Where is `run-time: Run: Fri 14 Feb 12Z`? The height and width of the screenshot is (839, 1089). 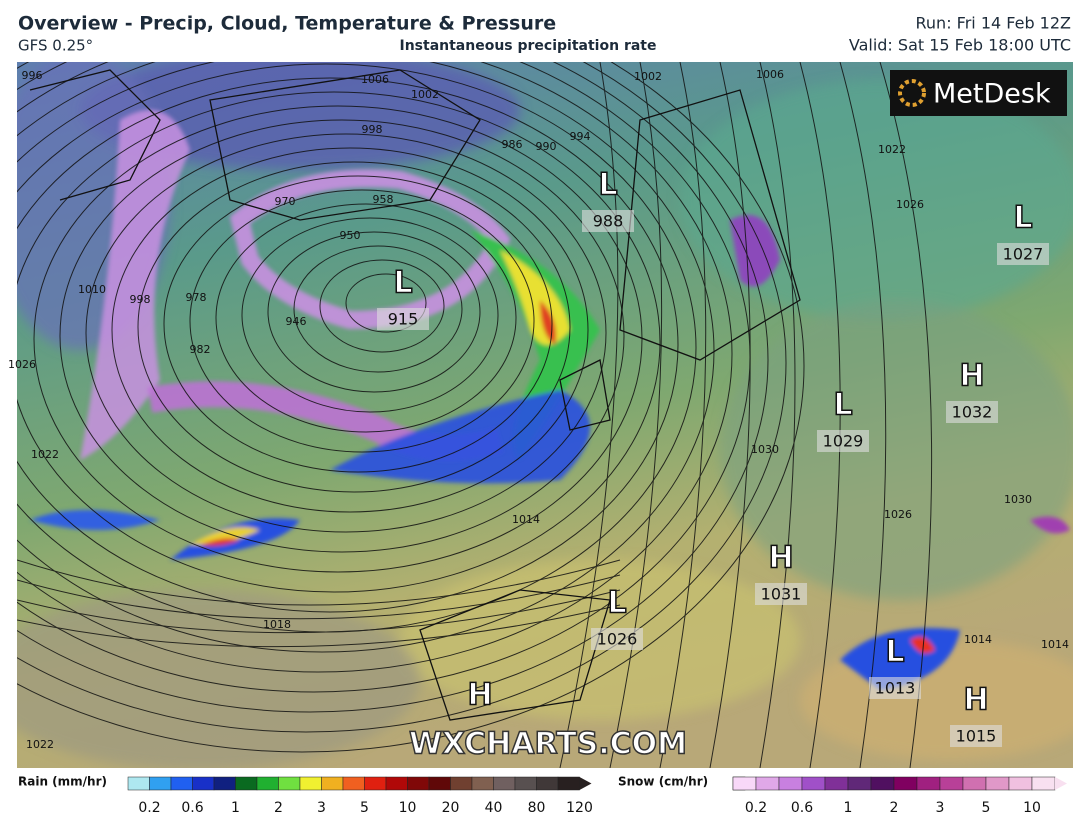
run-time: Run: Fri 14 Feb 12Z is located at coordinates (994, 23).